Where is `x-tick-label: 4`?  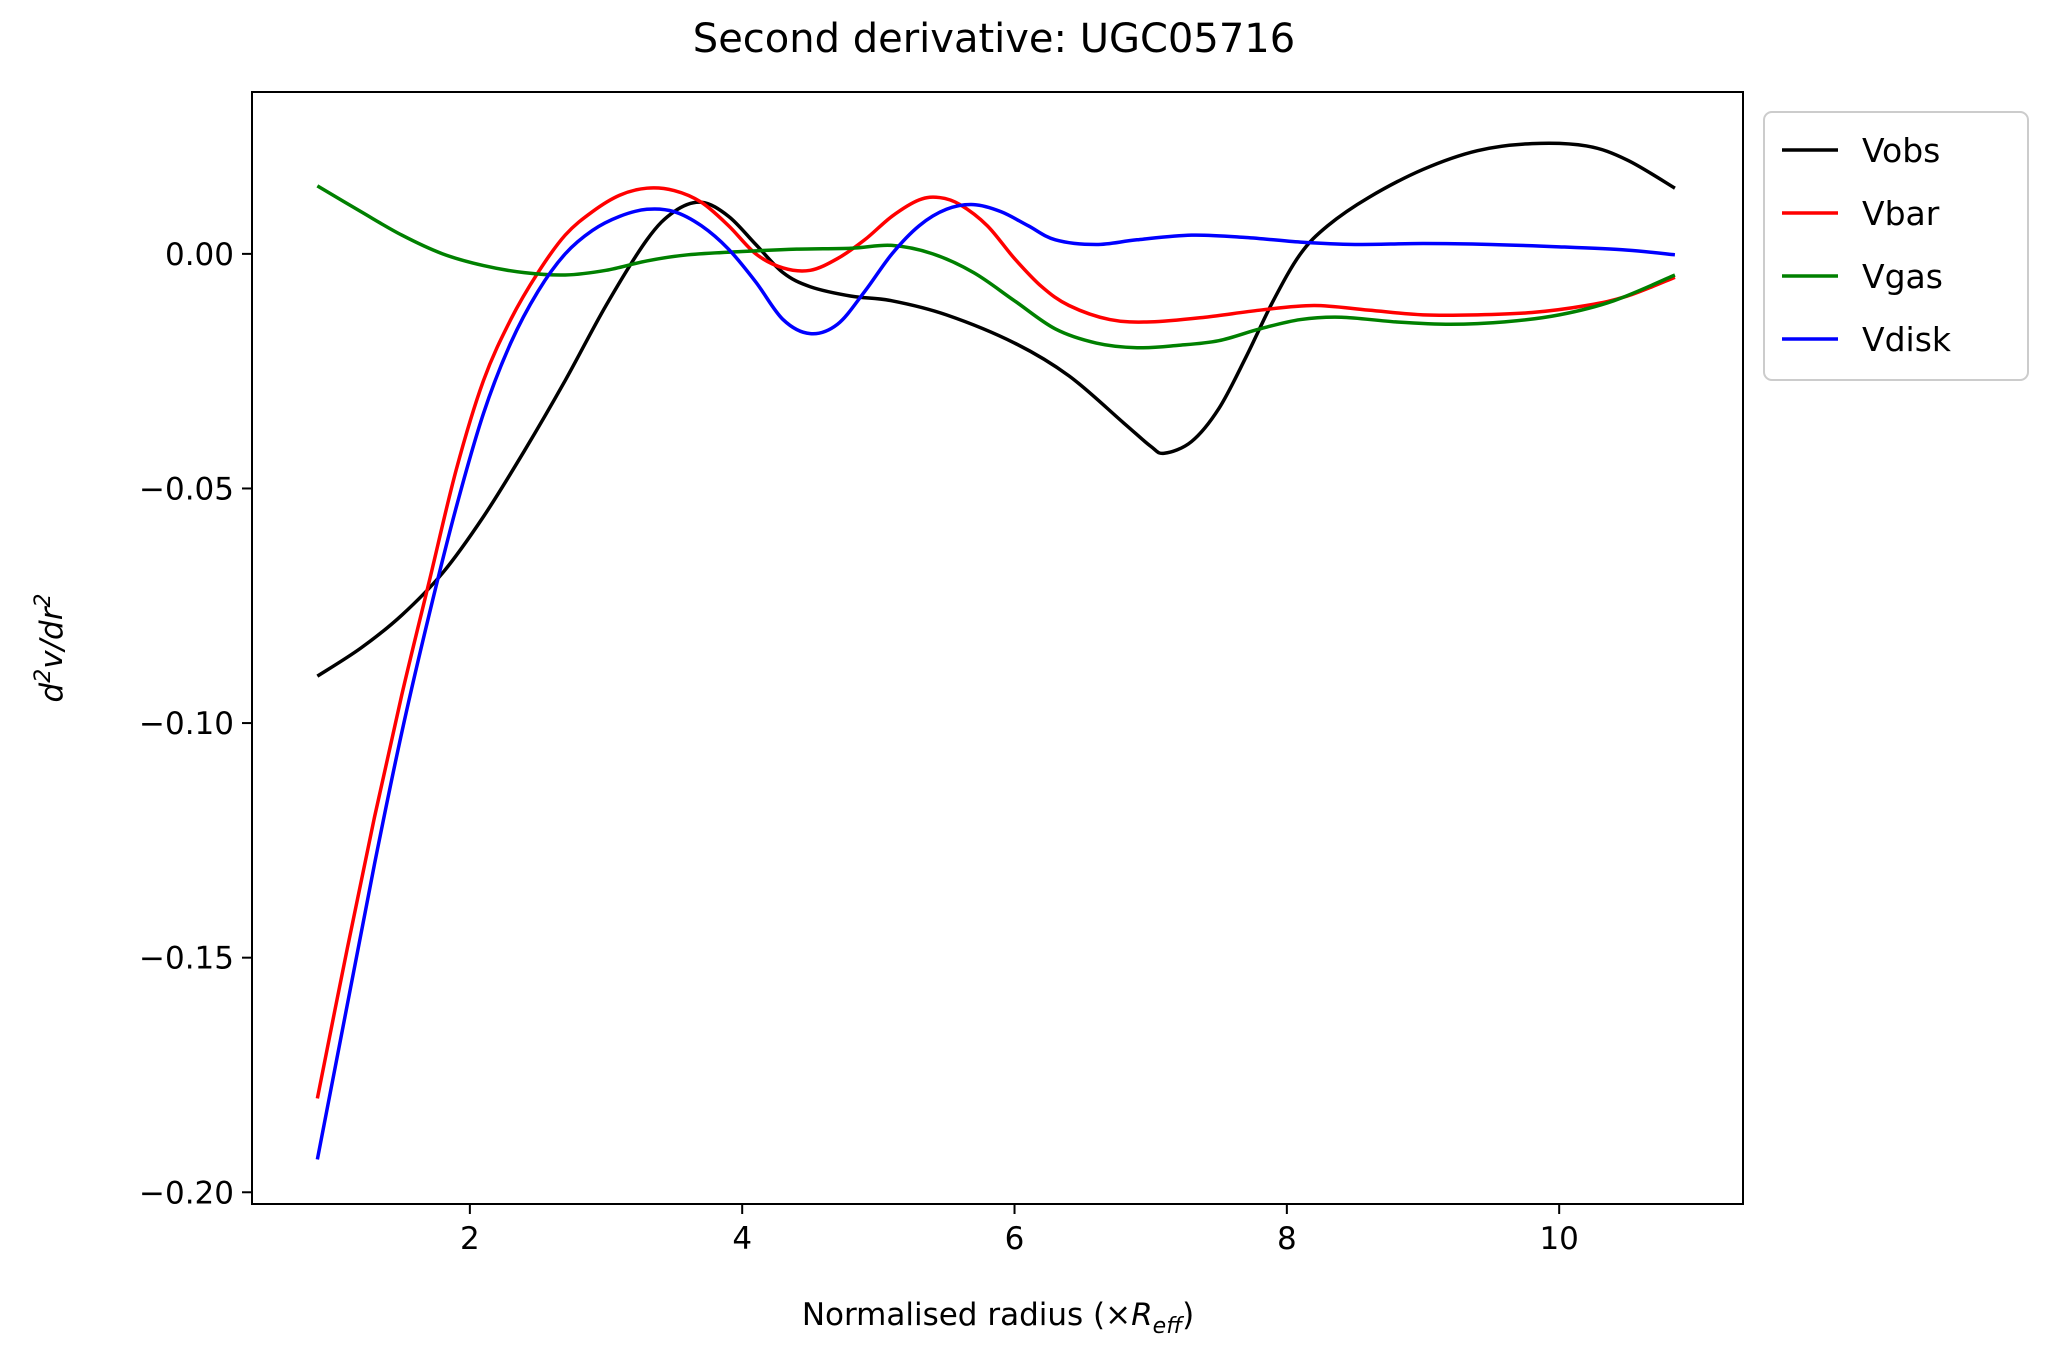
x-tick-label: 4 is located at coordinates (742, 1239).